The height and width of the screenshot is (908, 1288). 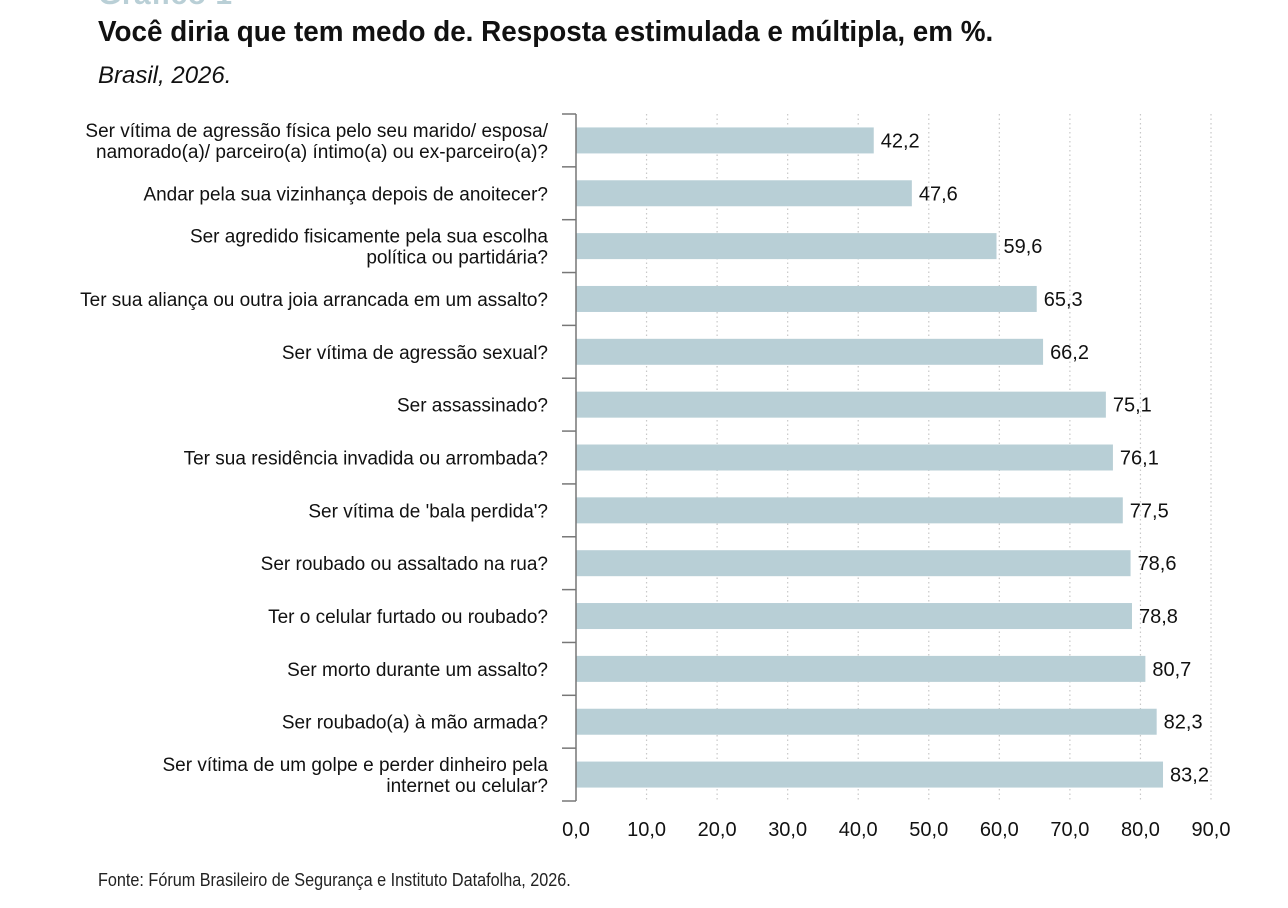 I want to click on data-label: 65,3, so click(x=1063, y=300).